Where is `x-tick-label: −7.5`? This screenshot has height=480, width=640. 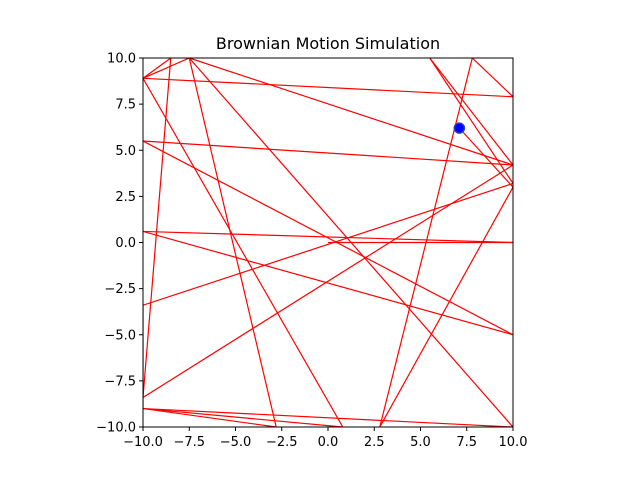
x-tick-label: −7.5 is located at coordinates (189, 442).